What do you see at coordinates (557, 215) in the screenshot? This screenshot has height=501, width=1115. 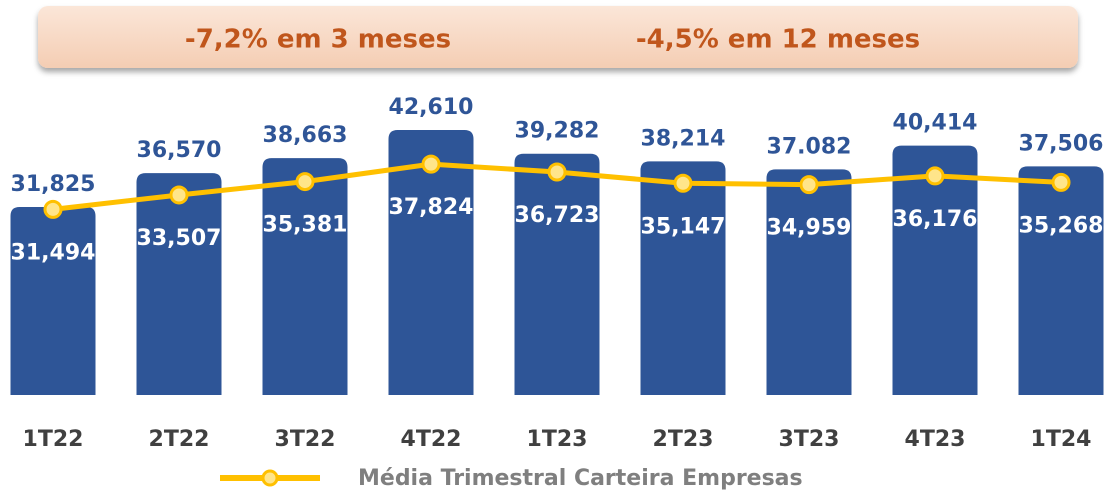 I see `line-value-label: 36,723` at bounding box center [557, 215].